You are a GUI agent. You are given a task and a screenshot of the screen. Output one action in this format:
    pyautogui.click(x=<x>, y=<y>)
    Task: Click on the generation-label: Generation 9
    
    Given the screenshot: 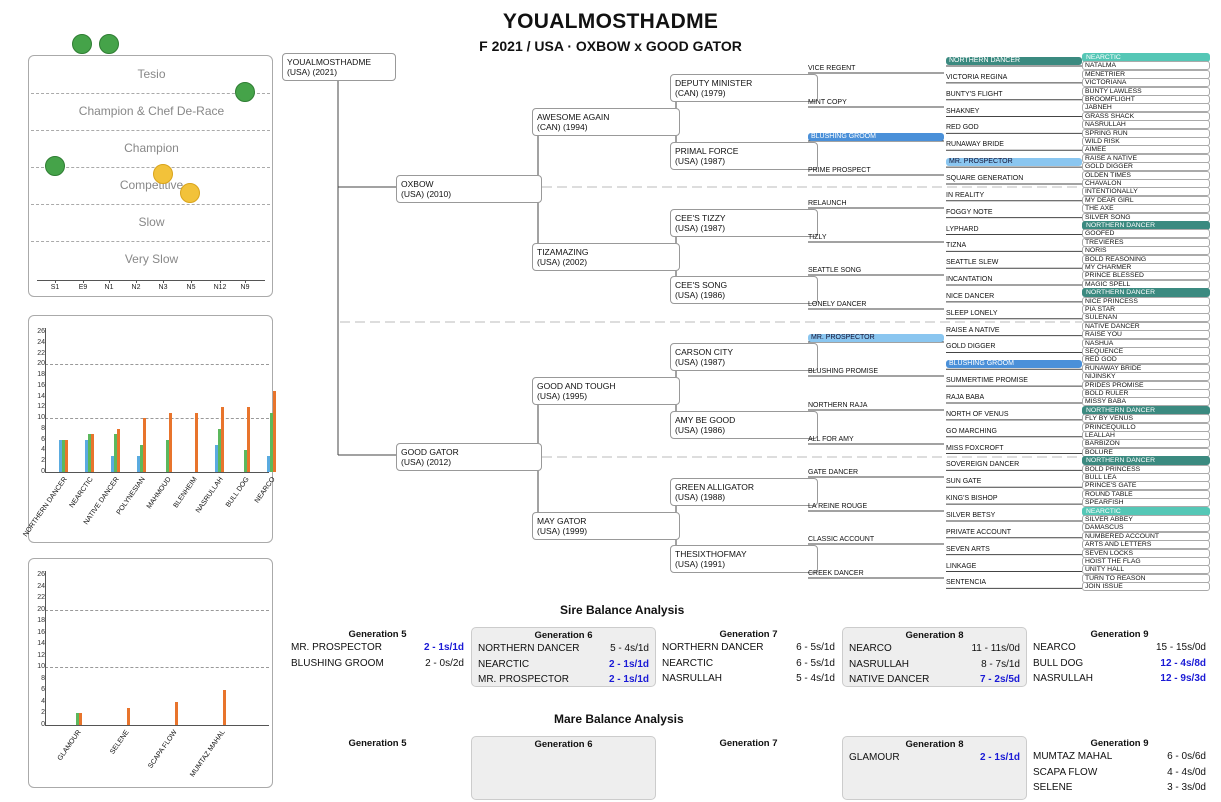 What is the action you would take?
    pyautogui.click(x=1119, y=743)
    